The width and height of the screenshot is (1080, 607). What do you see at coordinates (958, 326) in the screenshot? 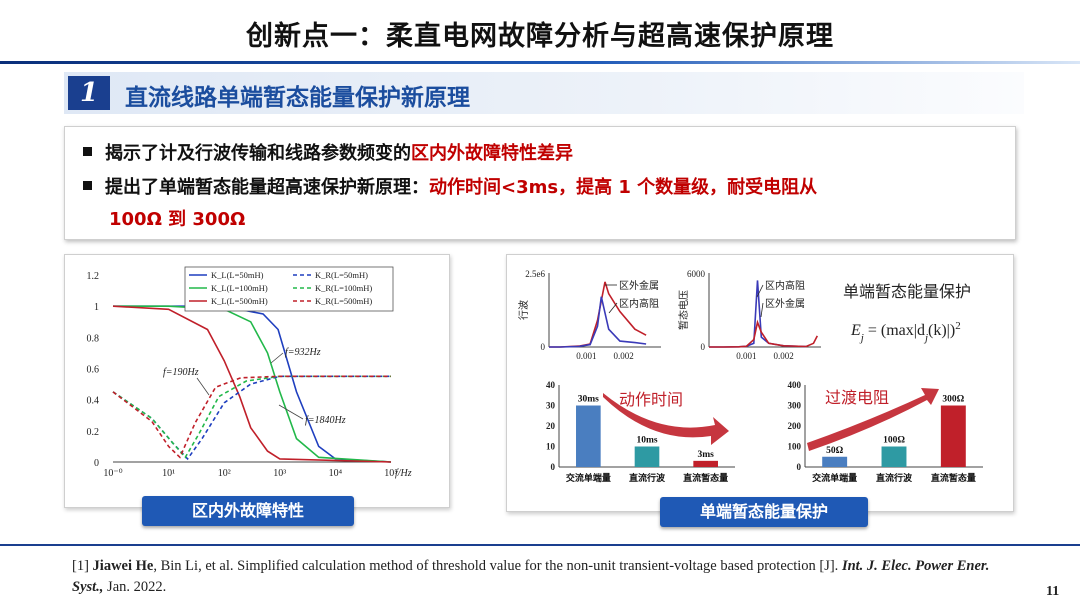
I see `formula-part: 2` at bounding box center [958, 326].